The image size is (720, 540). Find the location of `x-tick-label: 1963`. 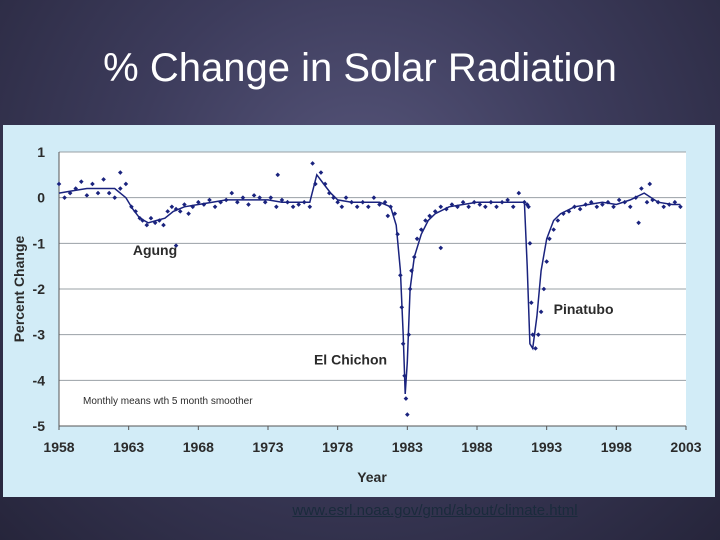

x-tick-label: 1963 is located at coordinates (128, 447).